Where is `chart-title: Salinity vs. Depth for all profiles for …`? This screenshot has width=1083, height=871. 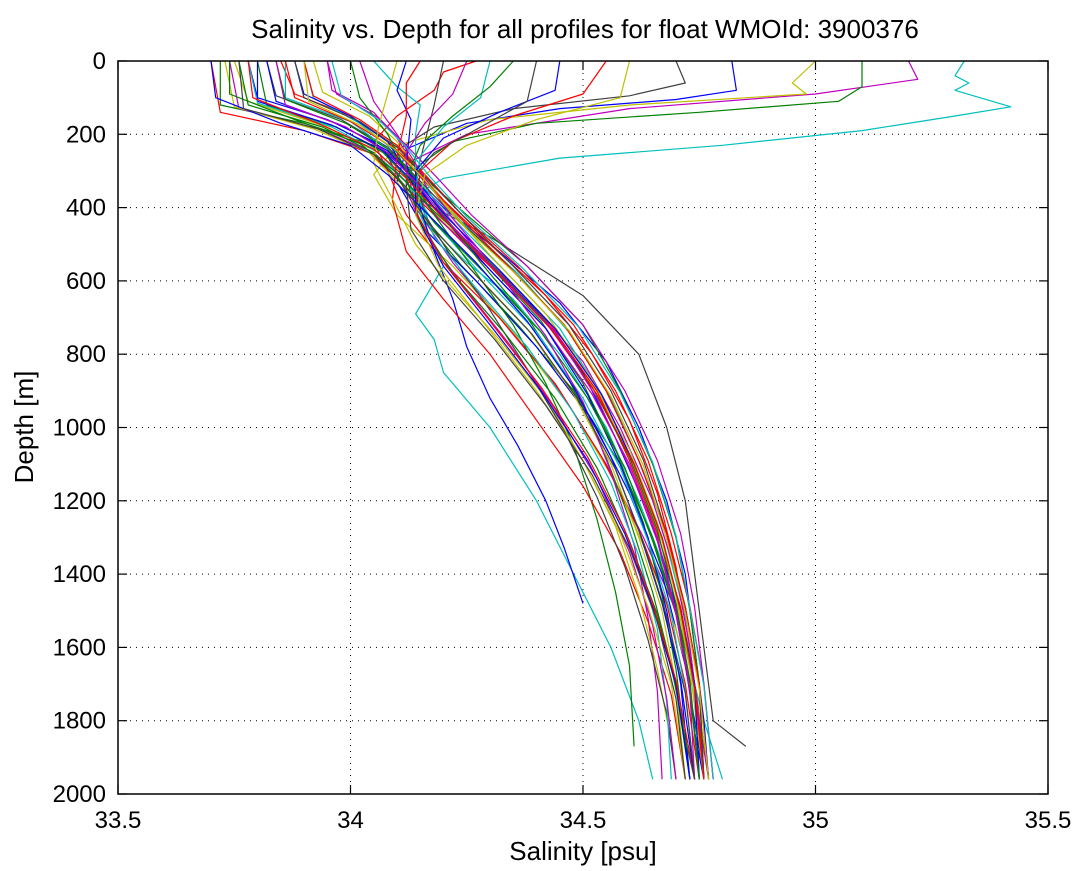 chart-title: Salinity vs. Depth for all profiles for … is located at coordinates (585, 29).